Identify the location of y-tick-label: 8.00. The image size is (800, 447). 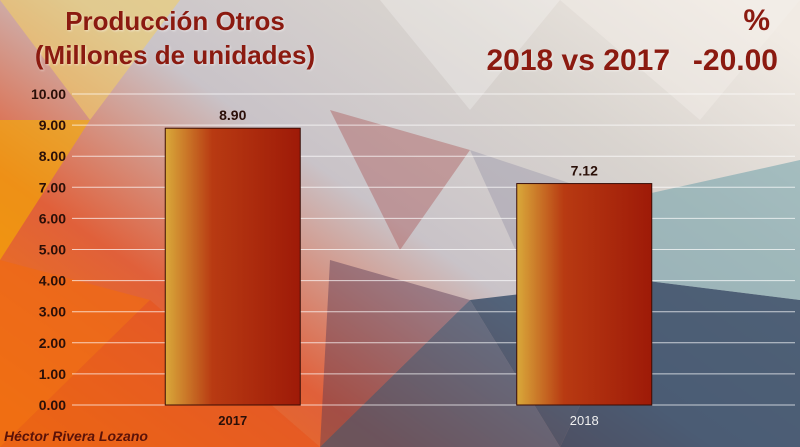
(52, 156).